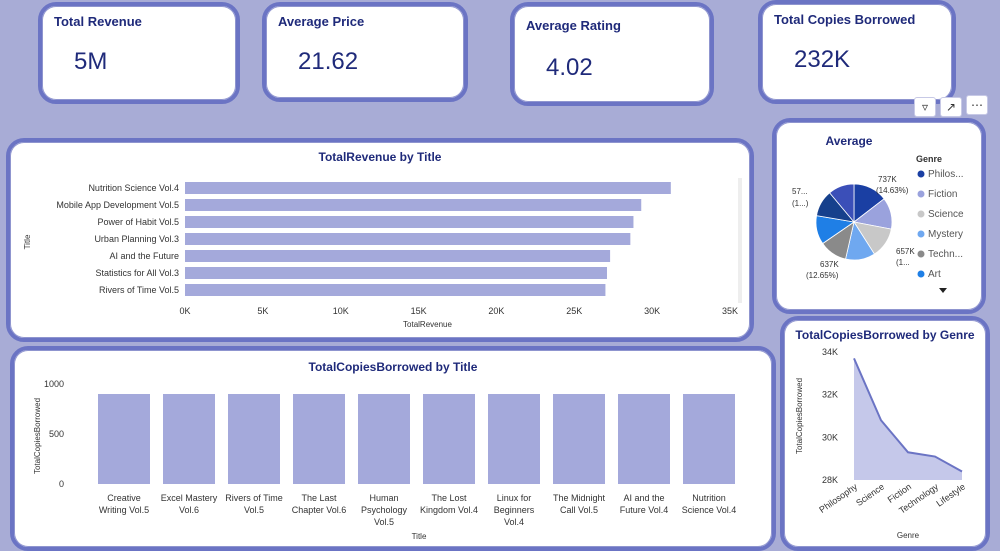 The image size is (1000, 551). I want to click on x-tick-label: AI and the, so click(643, 498).